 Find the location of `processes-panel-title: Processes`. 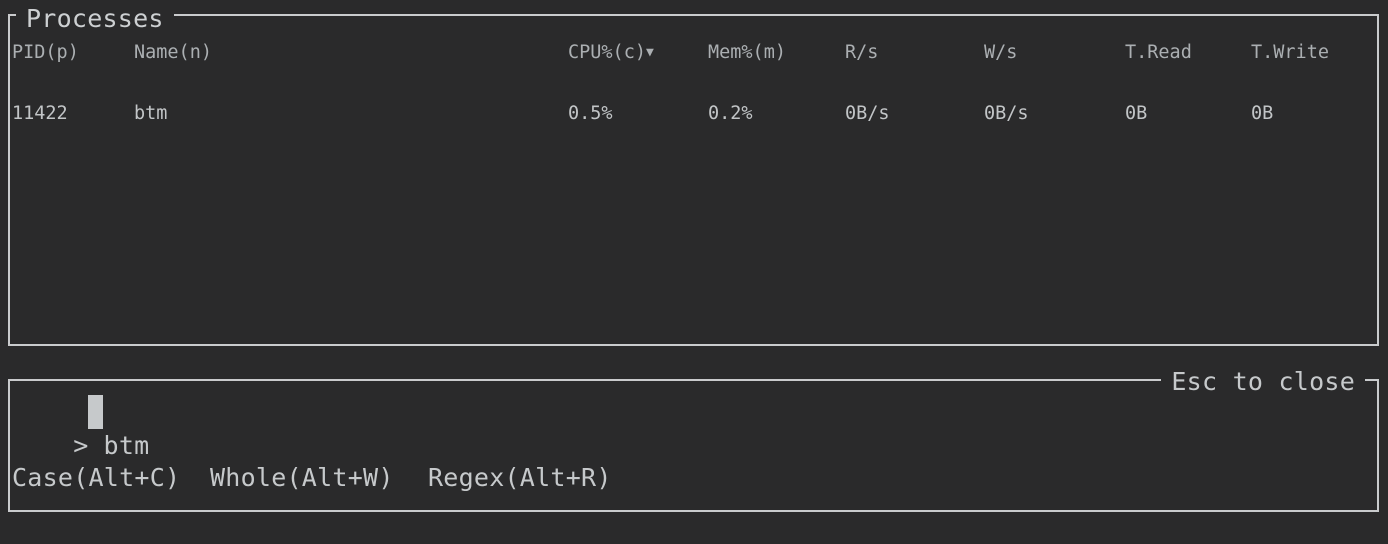

processes-panel-title: Processes is located at coordinates (95, 19).